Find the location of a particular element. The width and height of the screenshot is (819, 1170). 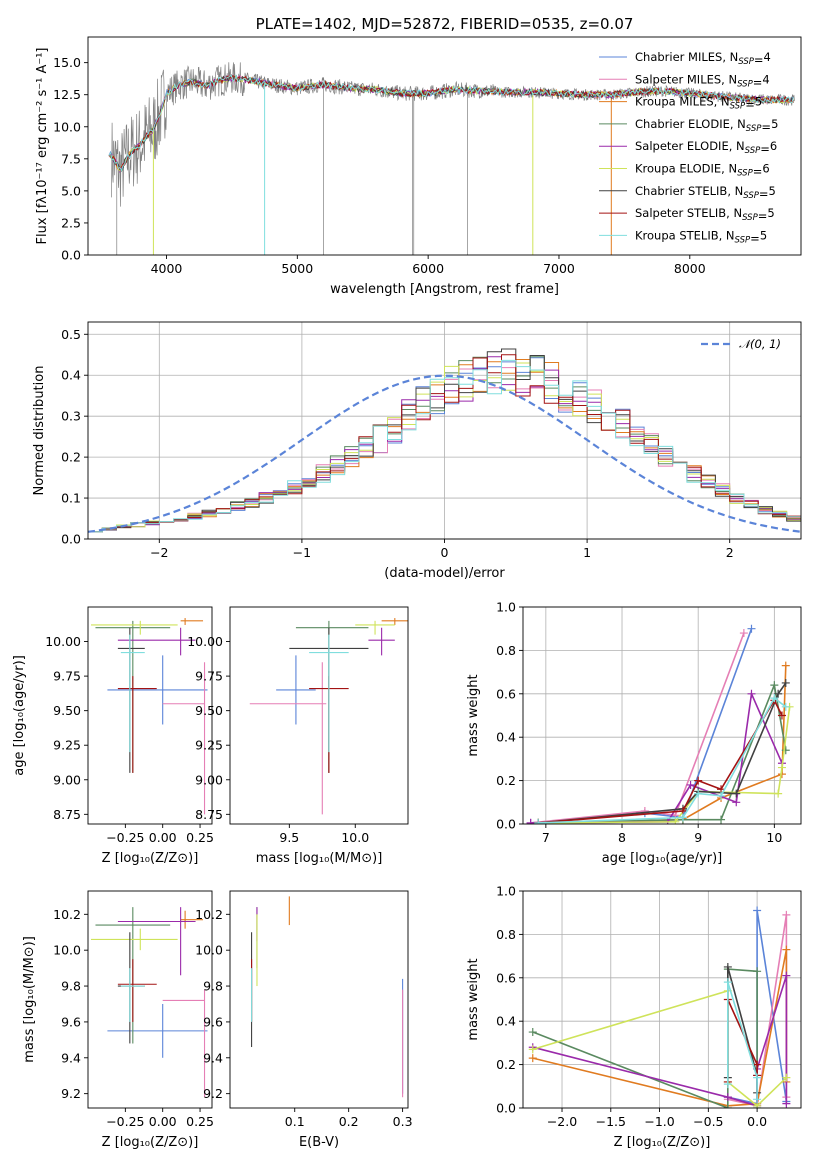

x-tick-label: −2 is located at coordinates (159, 552).